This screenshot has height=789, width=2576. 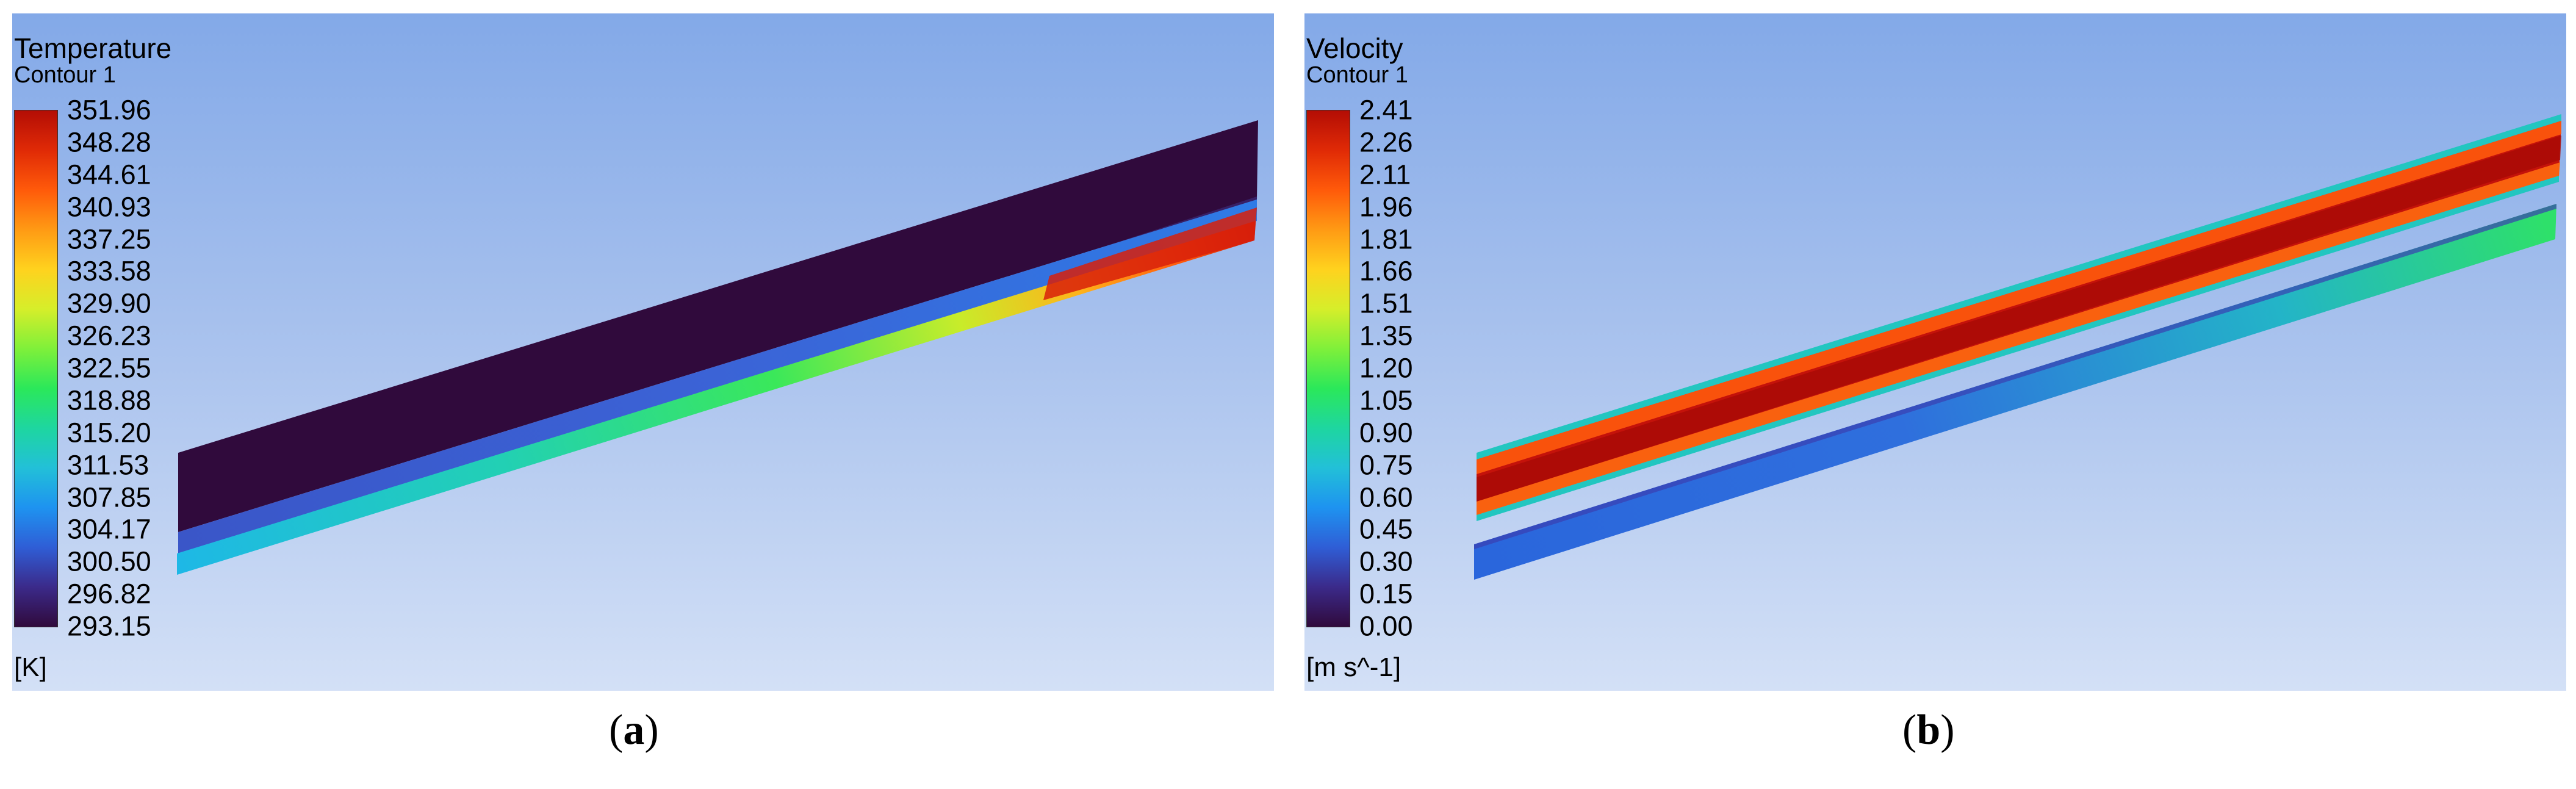 I want to click on caption-letter: a, so click(x=634, y=730).